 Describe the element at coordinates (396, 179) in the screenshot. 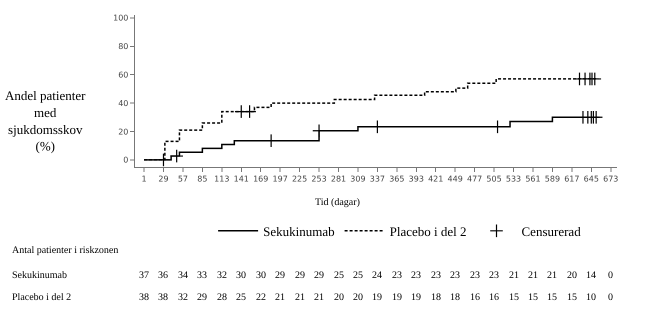

I see `x-tick-label: 365` at that location.